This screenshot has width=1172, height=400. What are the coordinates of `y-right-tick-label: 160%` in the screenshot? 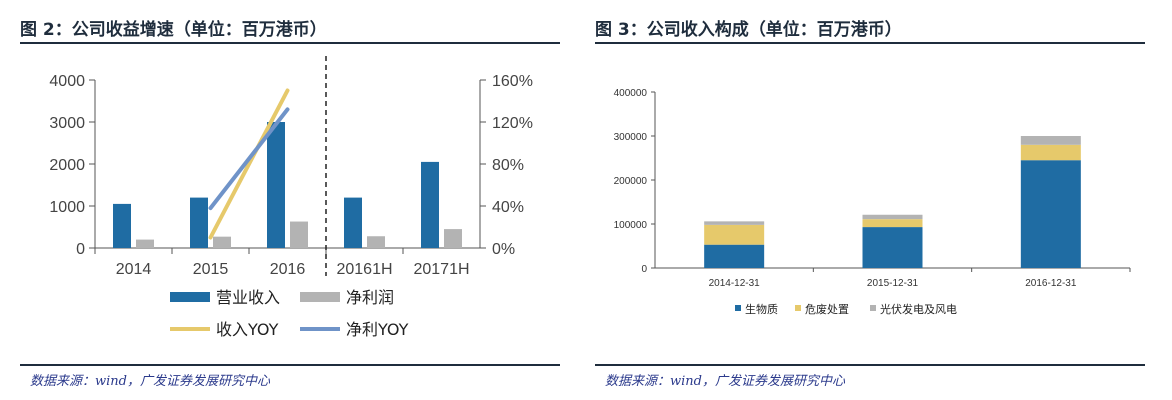 It's located at (512, 81).